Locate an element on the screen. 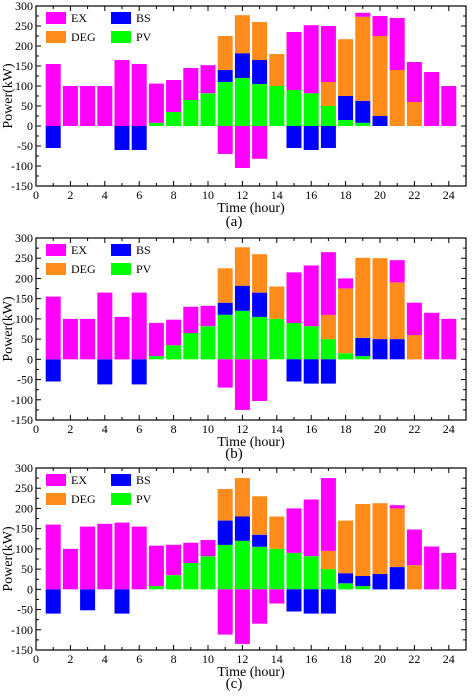 The width and height of the screenshot is (474, 697). bar-ex-h10 is located at coordinates (208, 79).